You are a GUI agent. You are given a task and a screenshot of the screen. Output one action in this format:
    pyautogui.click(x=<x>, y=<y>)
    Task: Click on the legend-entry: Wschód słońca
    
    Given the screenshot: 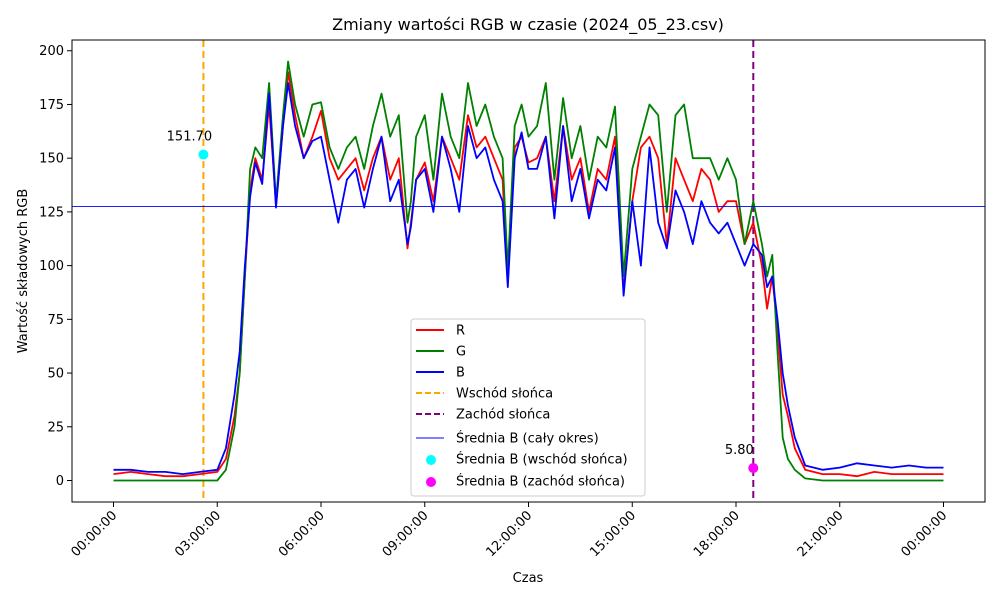 What is the action you would take?
    pyautogui.click(x=504, y=394)
    